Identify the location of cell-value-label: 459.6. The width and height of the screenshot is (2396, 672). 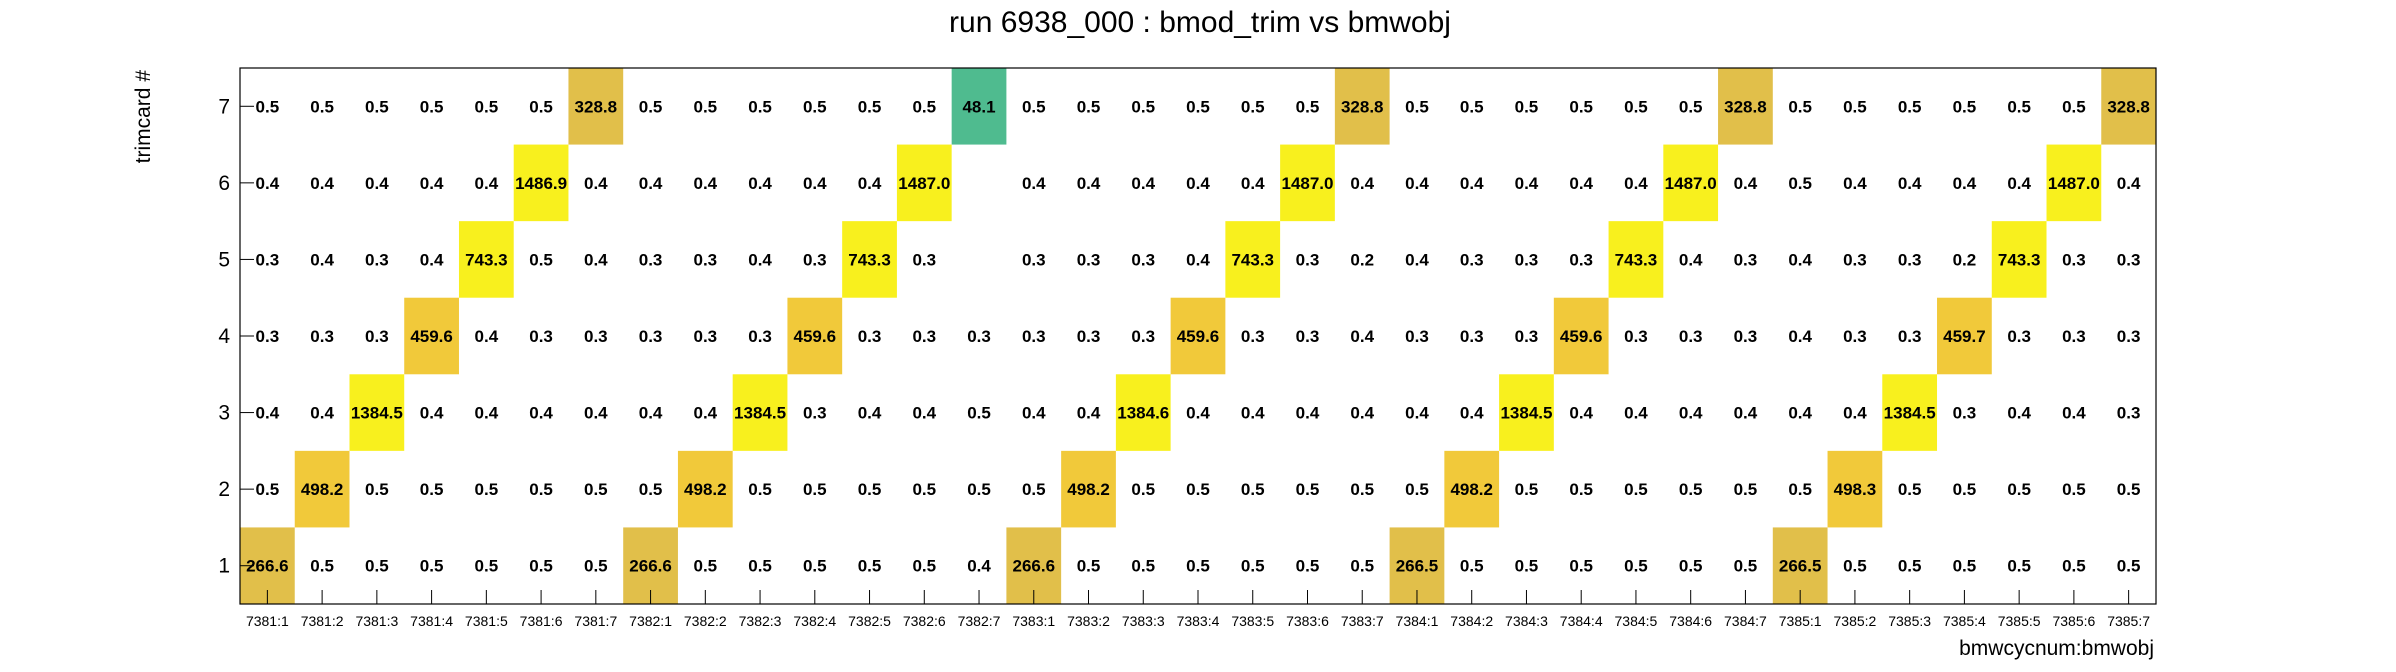
(1581, 336).